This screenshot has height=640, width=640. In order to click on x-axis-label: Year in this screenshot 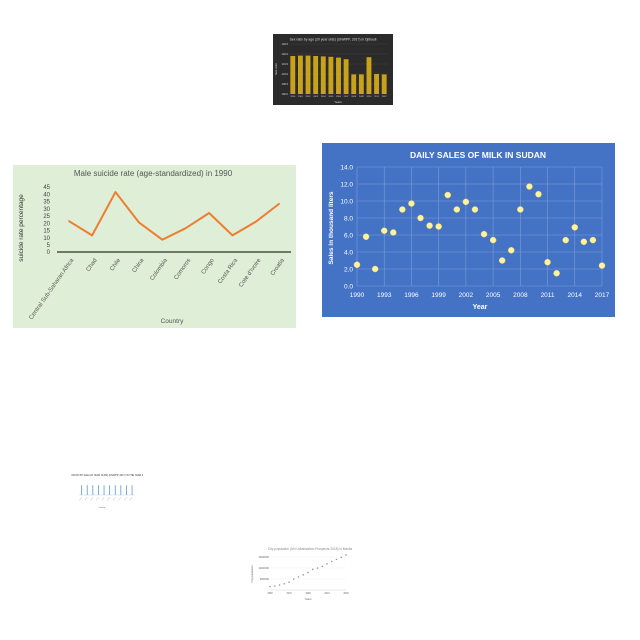, I will do `click(480, 307)`.